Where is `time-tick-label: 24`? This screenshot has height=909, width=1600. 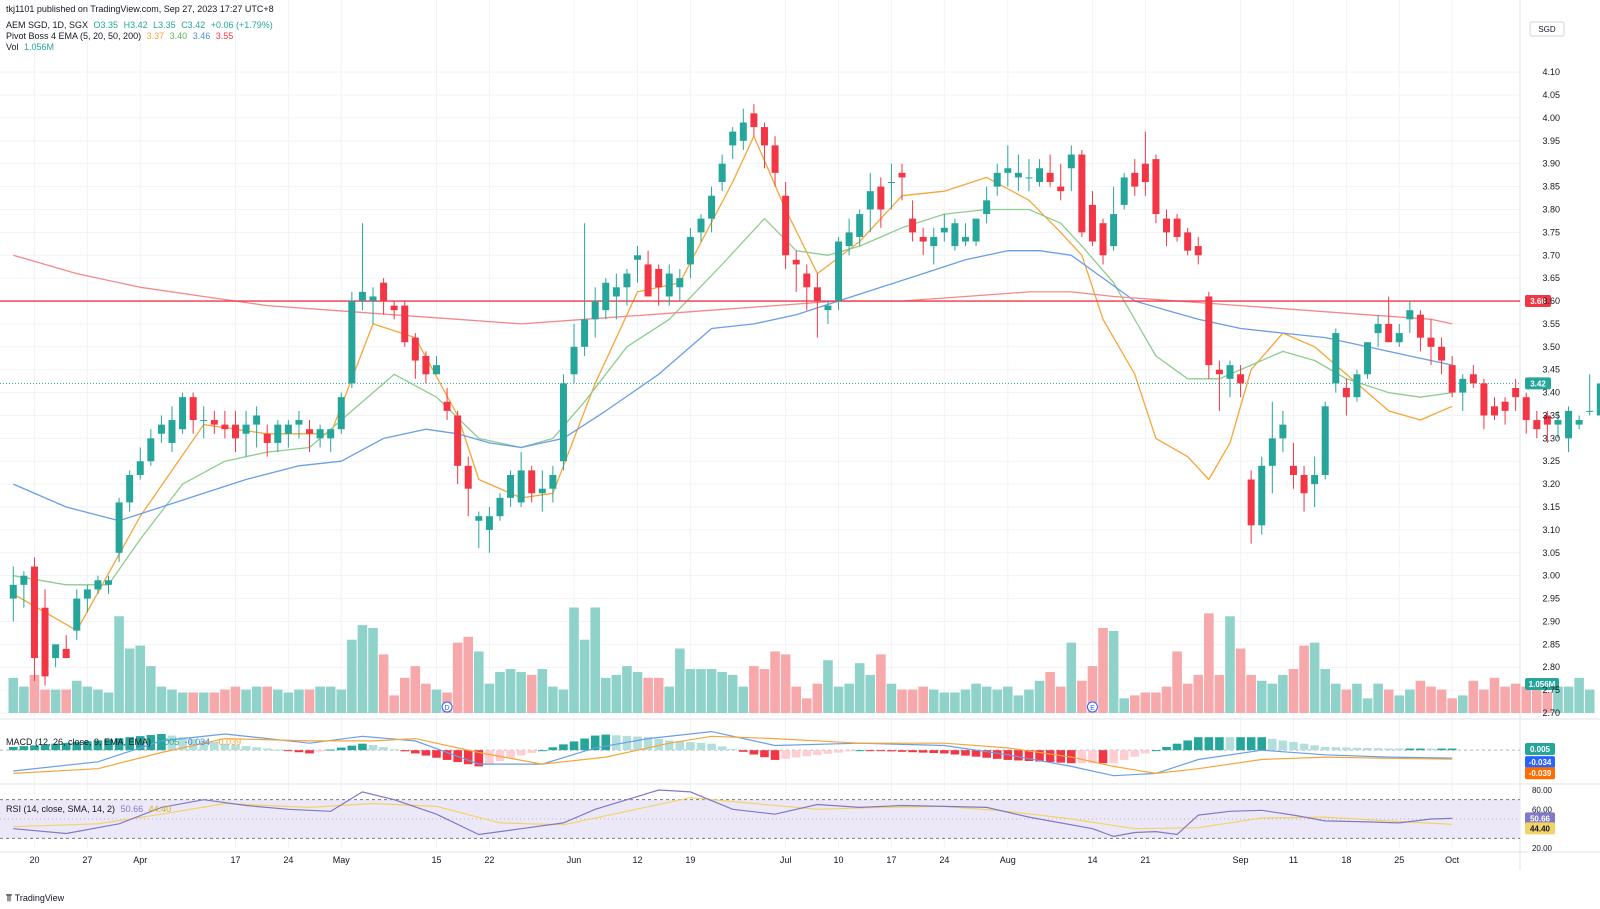
time-tick-label: 24 is located at coordinates (288, 860).